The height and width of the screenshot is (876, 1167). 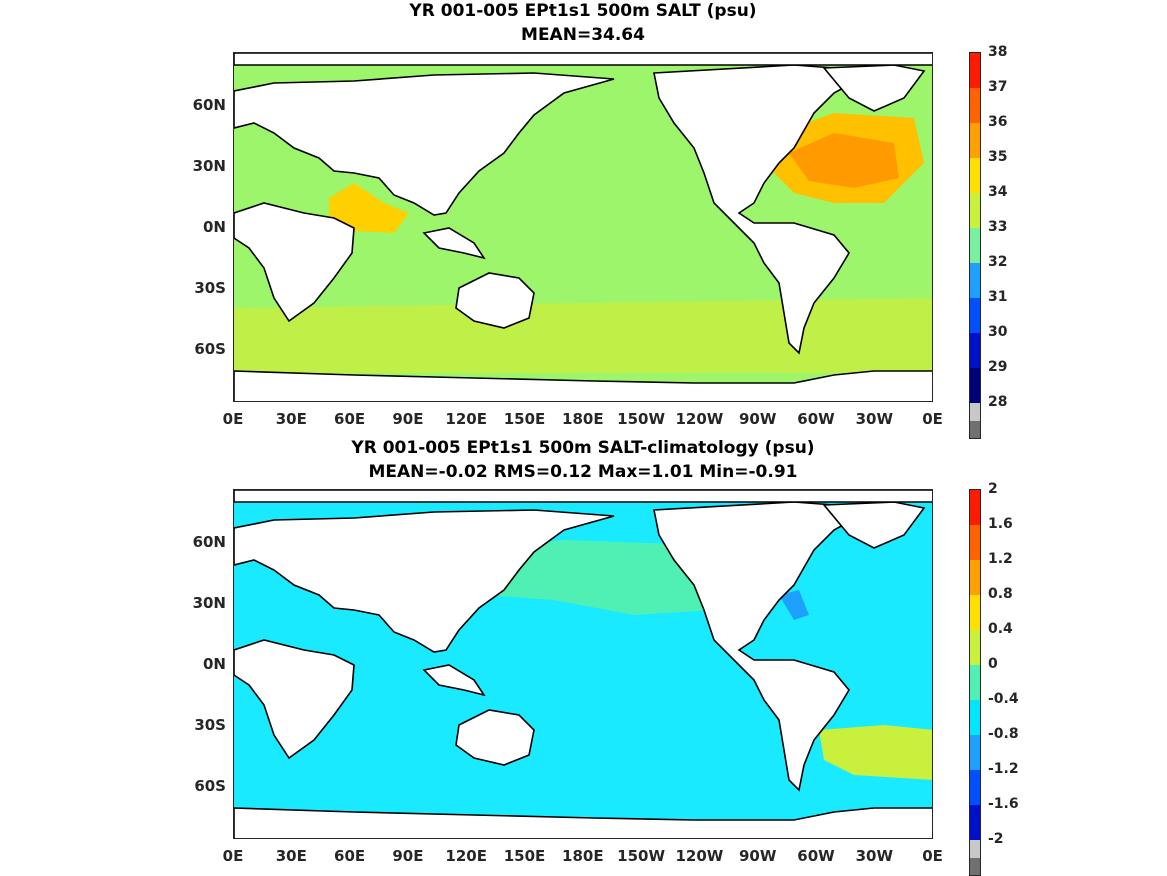 What do you see at coordinates (998, 297) in the screenshot?
I see `colorbar-tick-label: 31` at bounding box center [998, 297].